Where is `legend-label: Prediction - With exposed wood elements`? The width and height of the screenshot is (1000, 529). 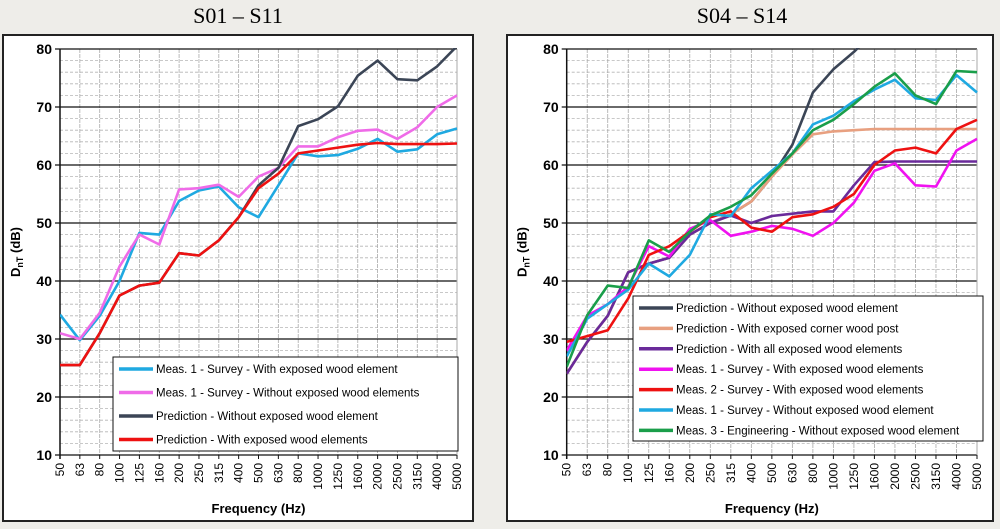 legend-label: Prediction - With exposed wood elements is located at coordinates (262, 441).